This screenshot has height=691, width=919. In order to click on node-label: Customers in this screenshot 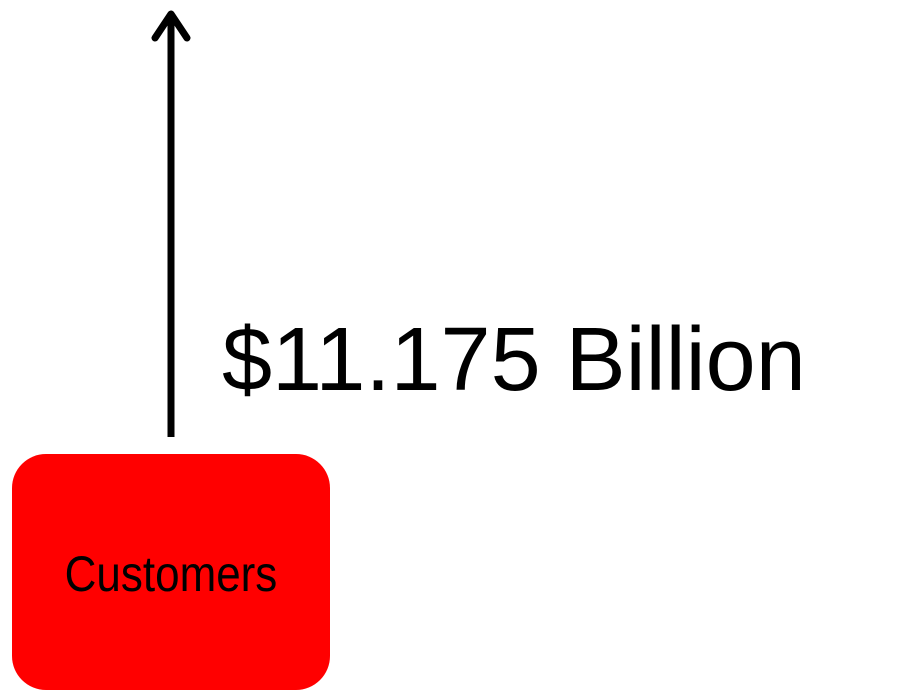, I will do `click(171, 574)`.